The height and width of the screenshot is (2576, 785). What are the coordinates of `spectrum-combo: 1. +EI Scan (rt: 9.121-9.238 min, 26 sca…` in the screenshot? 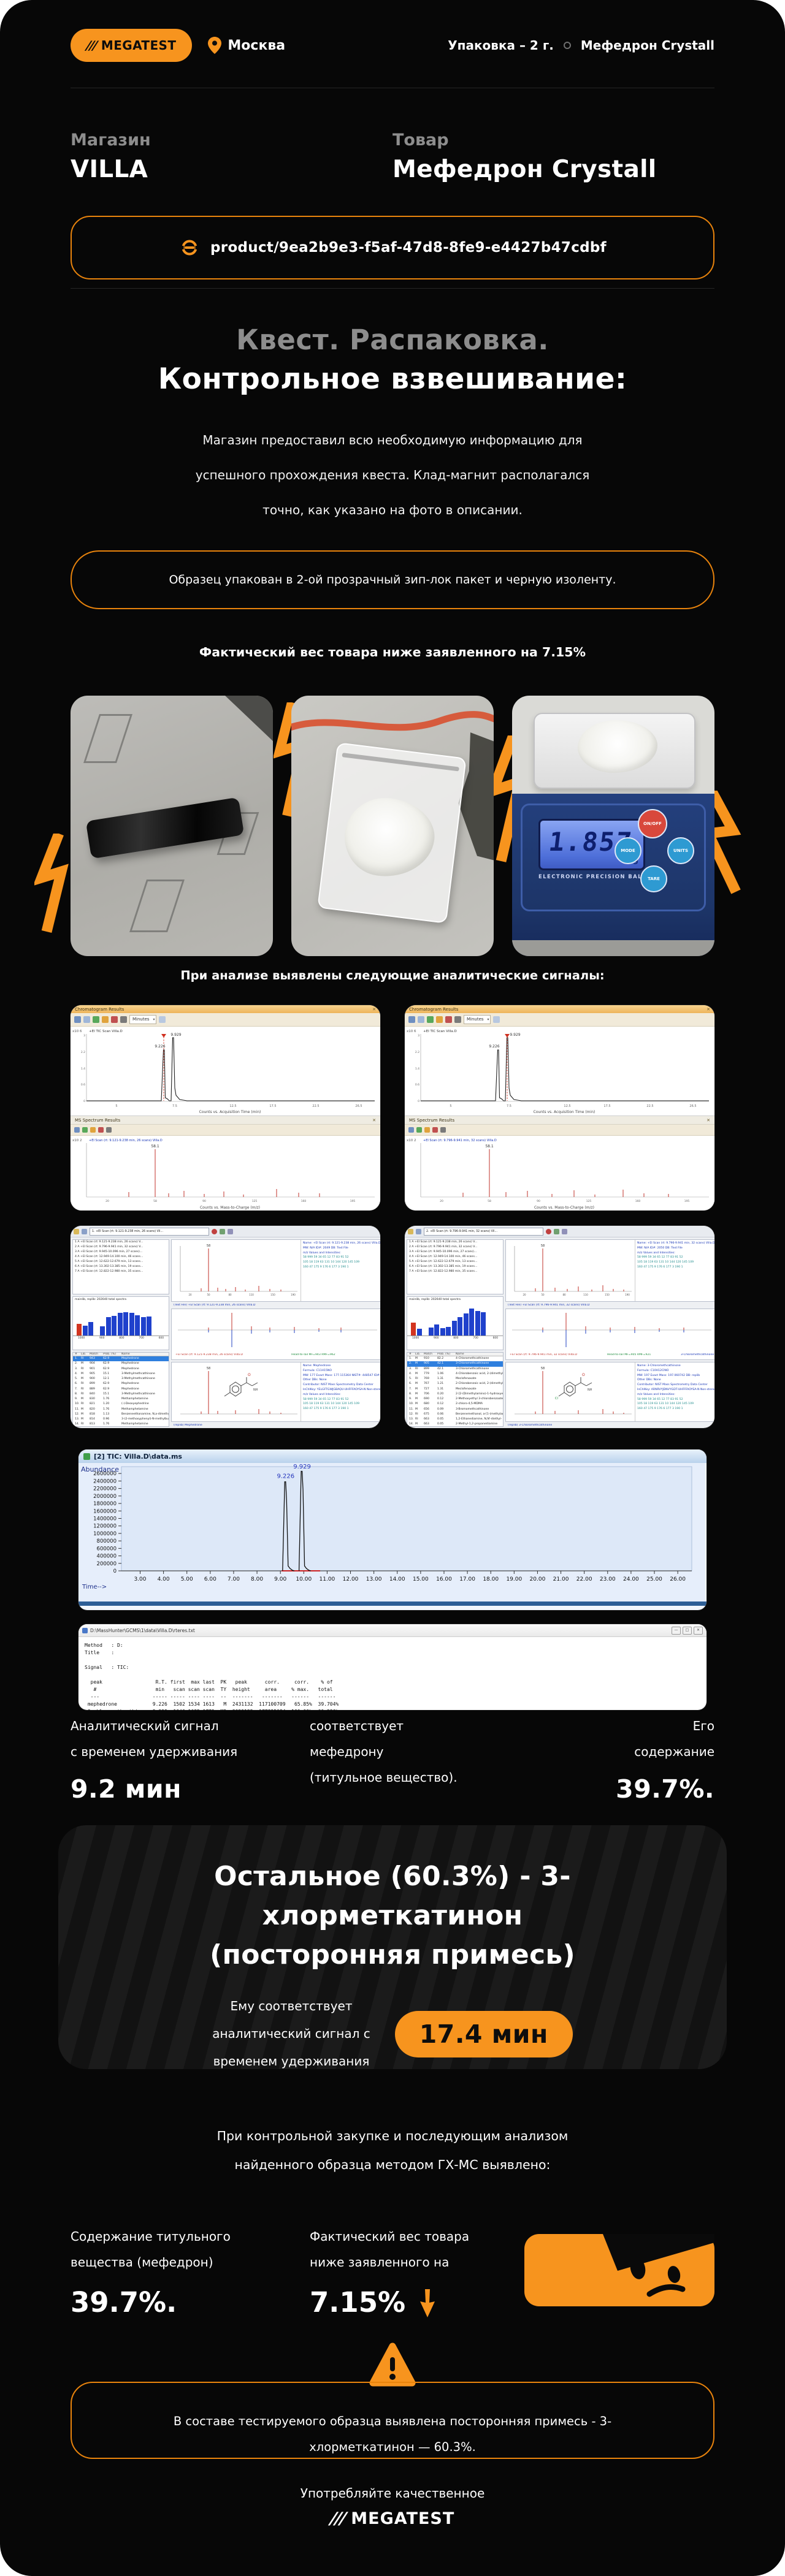 It's located at (149, 1231).